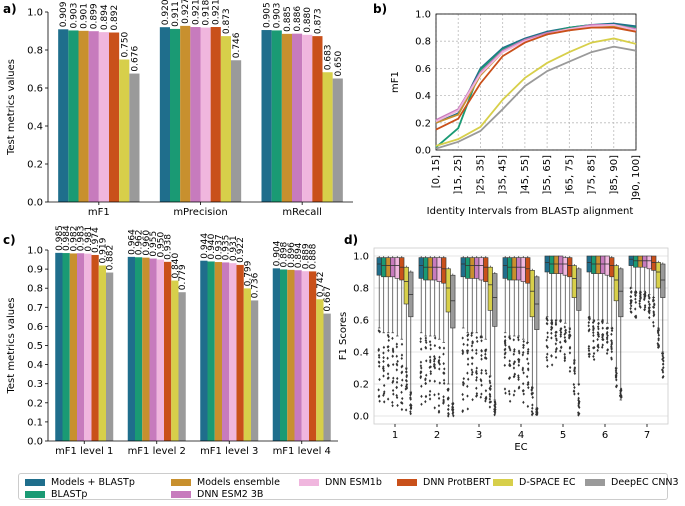  I want to click on bar-value-label: 0.938, so click(169, 247).